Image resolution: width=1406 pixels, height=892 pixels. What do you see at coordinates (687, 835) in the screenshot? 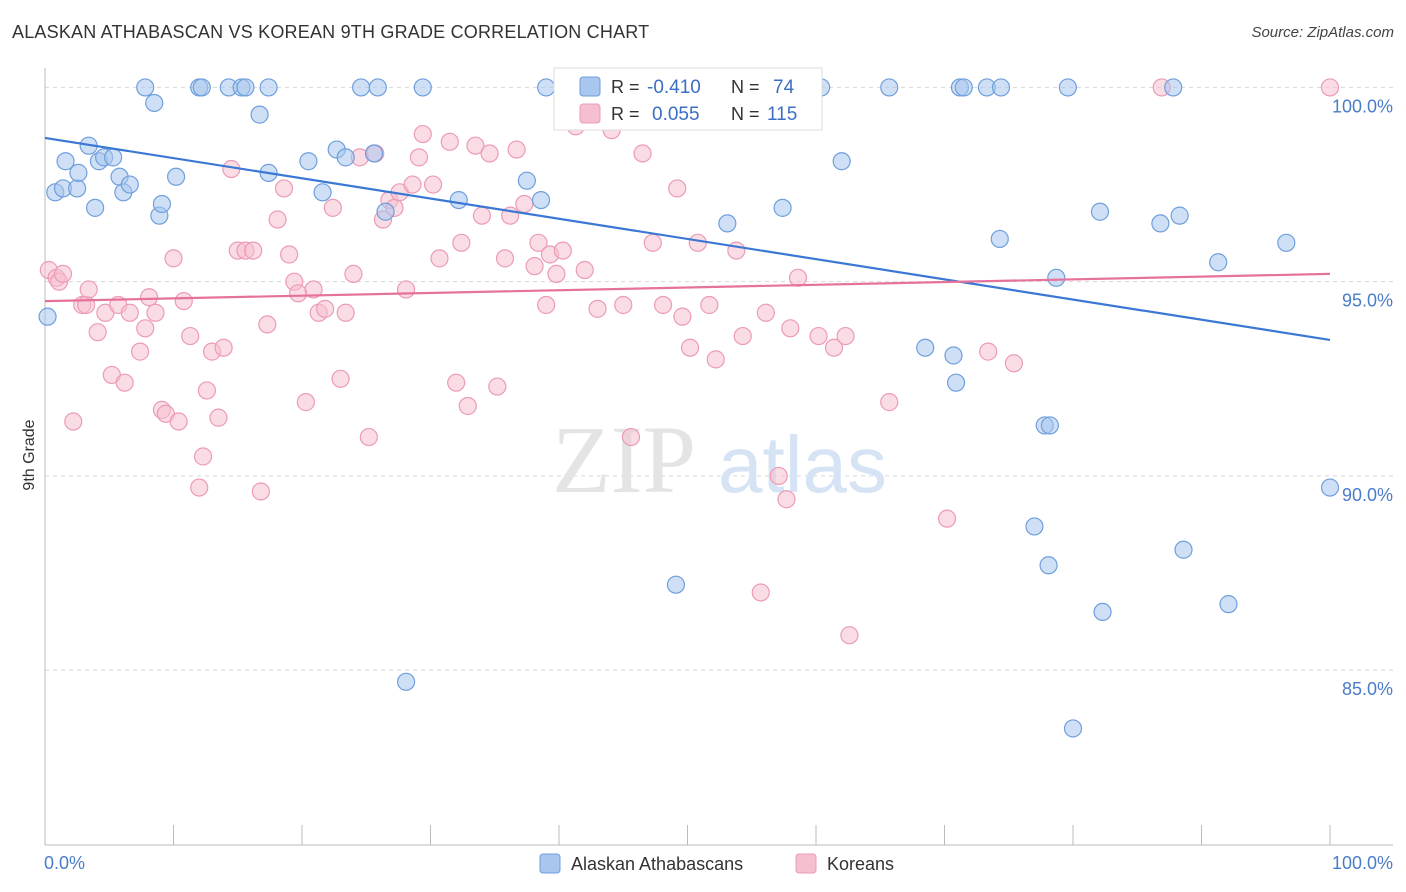
I see `x-ticks` at bounding box center [687, 835].